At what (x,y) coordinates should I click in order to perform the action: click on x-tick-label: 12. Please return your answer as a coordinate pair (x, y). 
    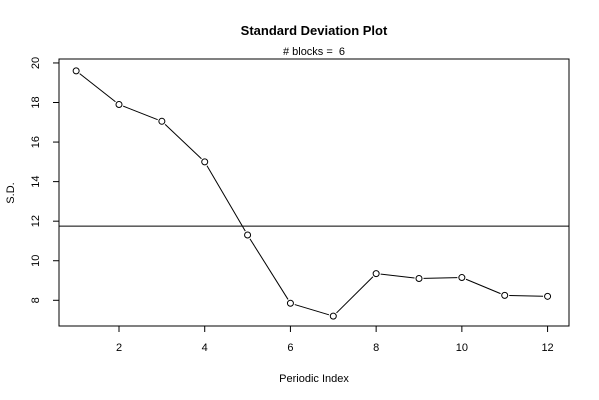
    Looking at the image, I should click on (547, 348).